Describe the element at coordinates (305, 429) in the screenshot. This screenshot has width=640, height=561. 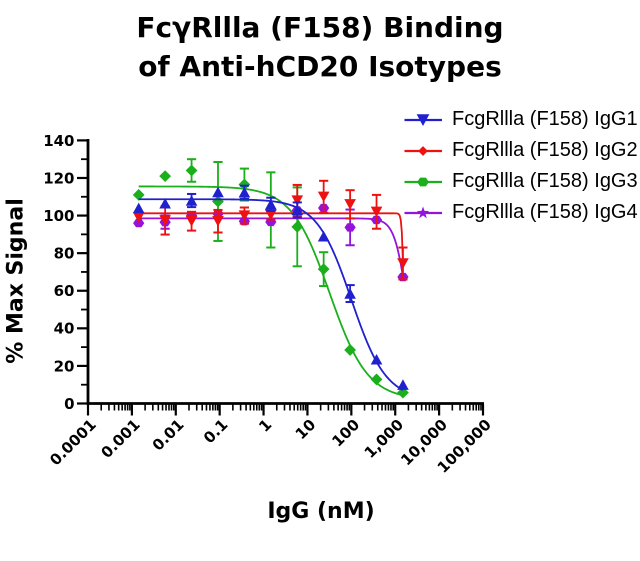
I see `x-tick-label: 10` at that location.